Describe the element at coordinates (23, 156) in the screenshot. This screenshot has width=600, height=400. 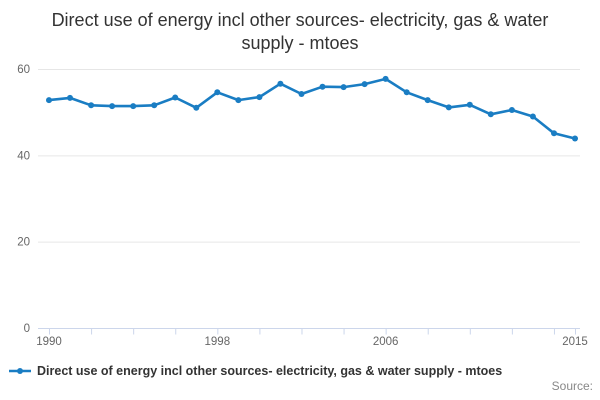
I see `y-axis-label: 40` at that location.